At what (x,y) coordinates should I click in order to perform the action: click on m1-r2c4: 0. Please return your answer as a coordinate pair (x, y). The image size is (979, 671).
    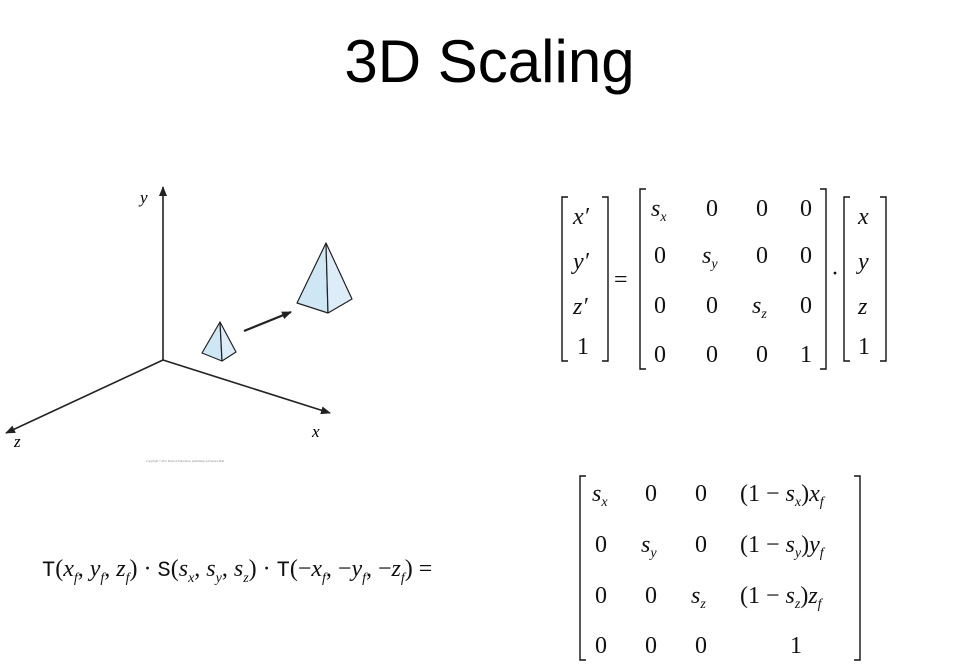
    Looking at the image, I should click on (806, 256).